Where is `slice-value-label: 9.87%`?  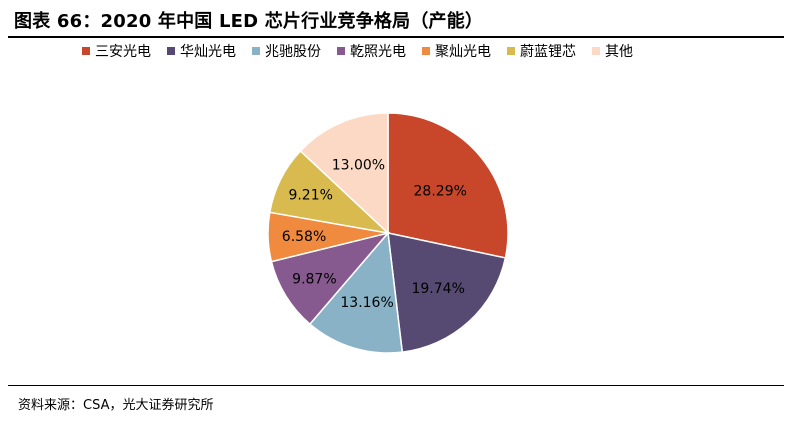 slice-value-label: 9.87% is located at coordinates (314, 279).